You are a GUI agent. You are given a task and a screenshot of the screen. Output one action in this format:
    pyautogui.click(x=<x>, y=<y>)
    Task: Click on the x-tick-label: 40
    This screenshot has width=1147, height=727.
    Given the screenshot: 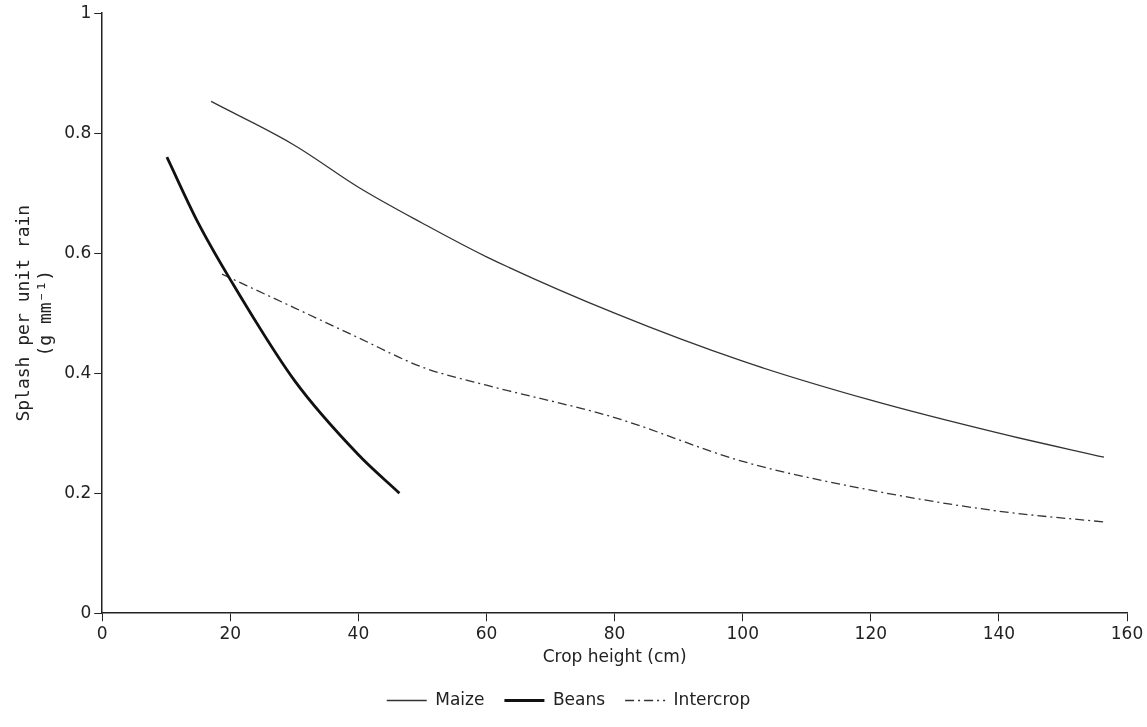 What is the action you would take?
    pyautogui.click(x=358, y=632)
    